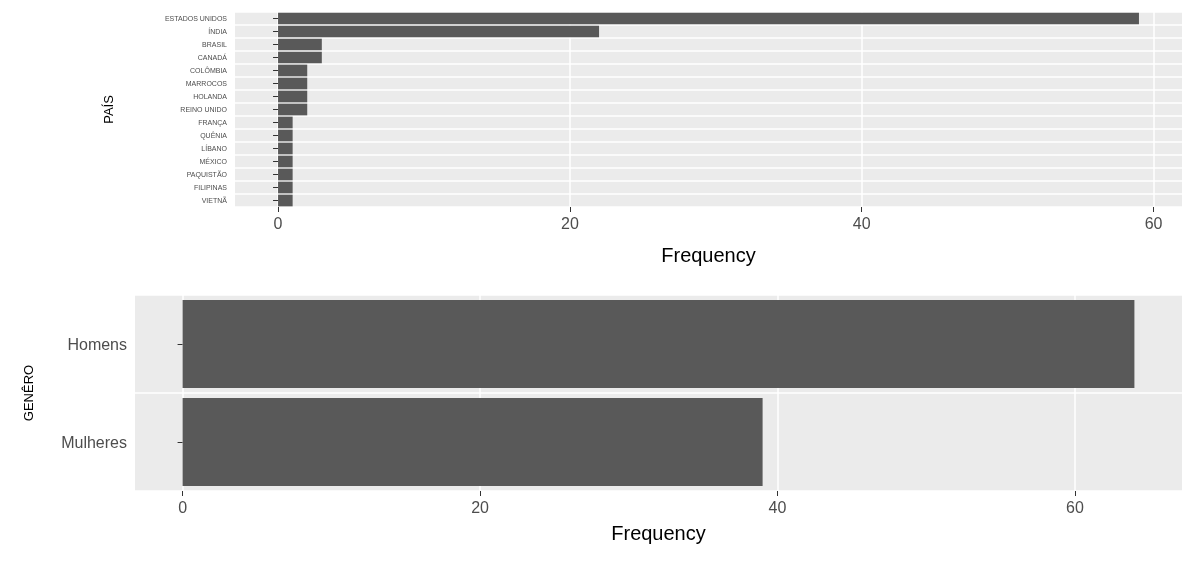  Describe the element at coordinates (97, 344) in the screenshot. I see `y-tick-label: Homens` at that location.